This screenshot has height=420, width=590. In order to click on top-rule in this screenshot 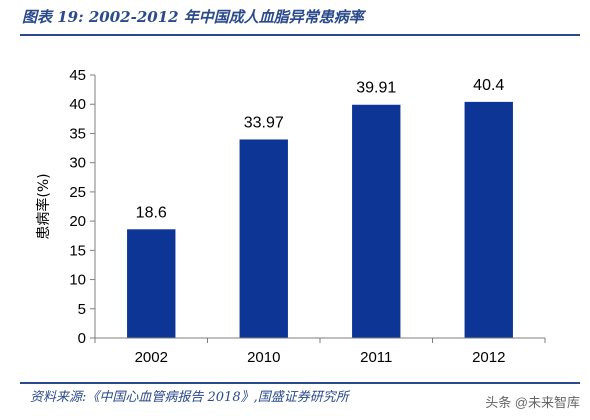, I will do `click(300, 35)`.